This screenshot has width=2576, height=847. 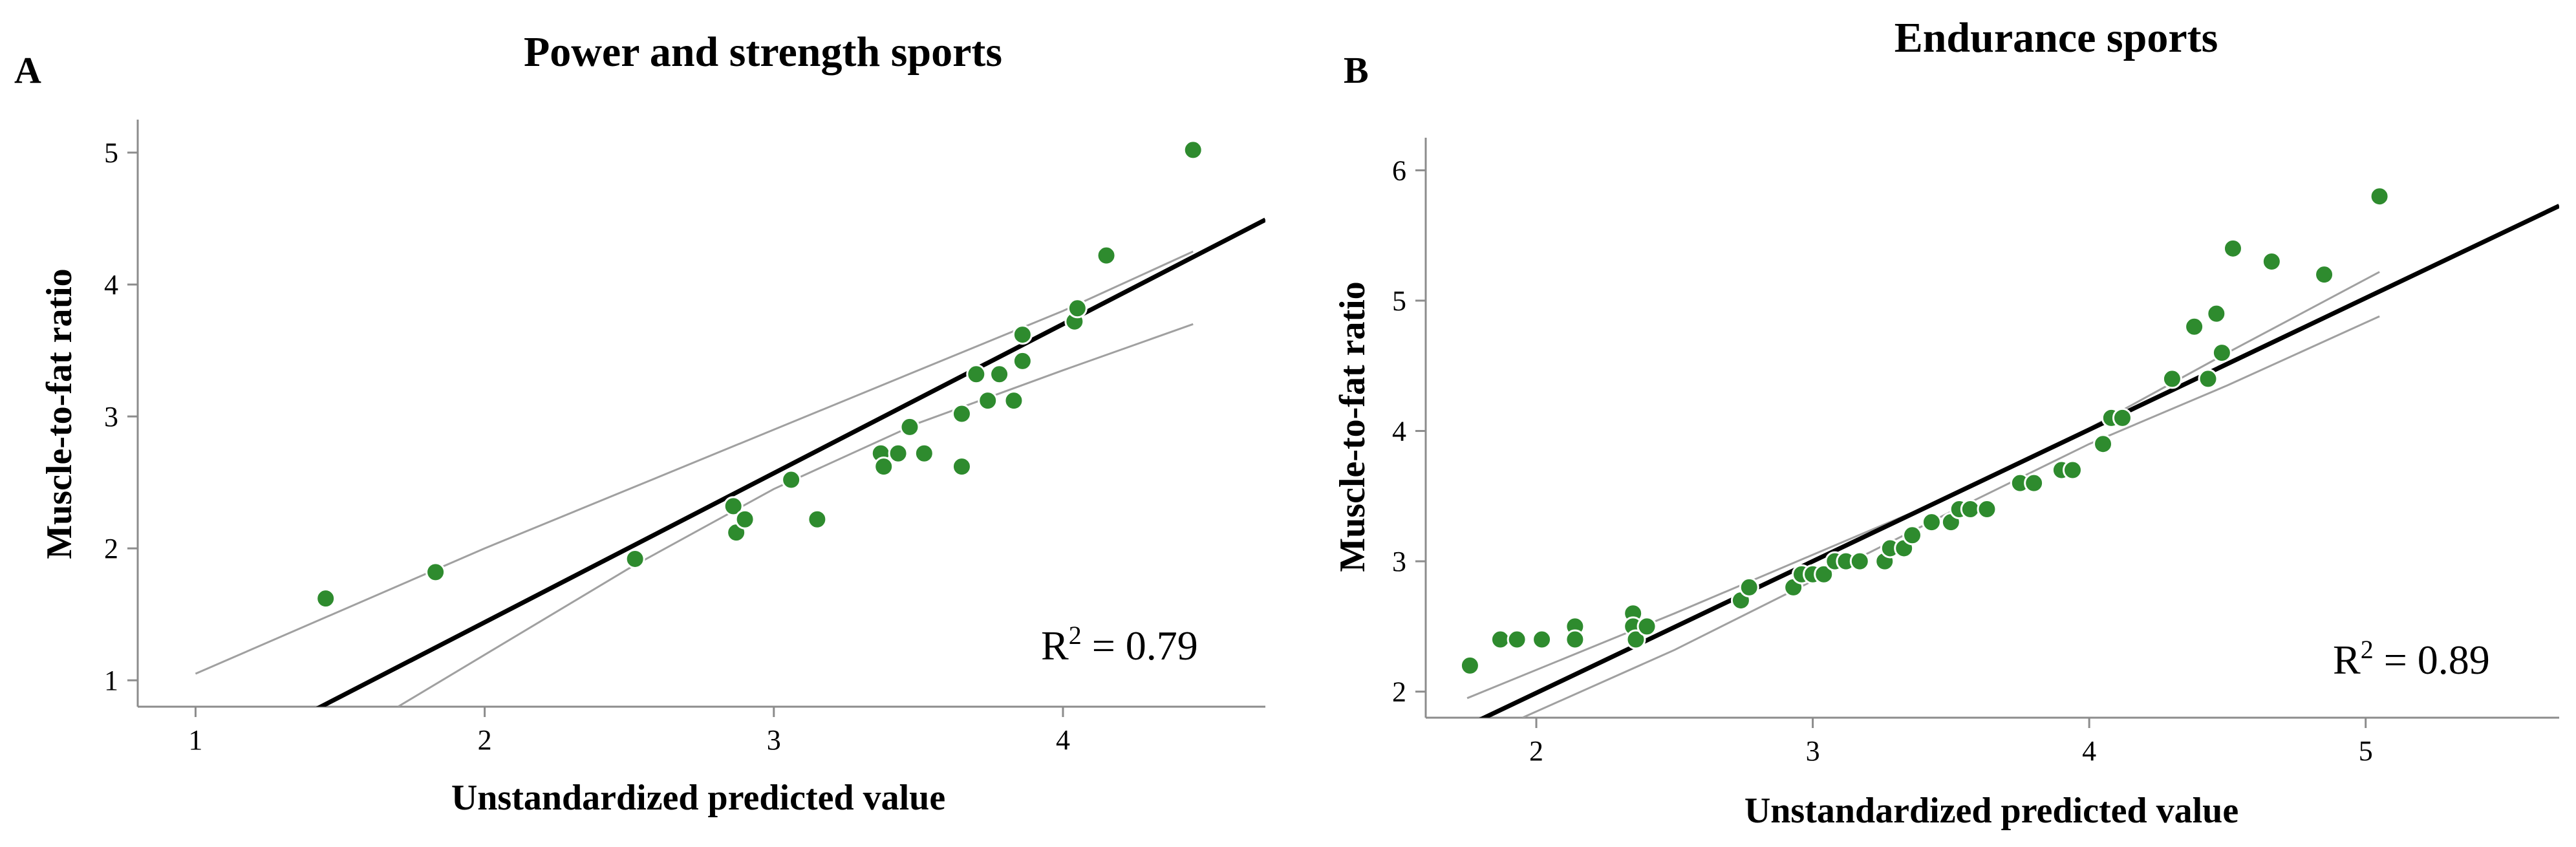 What do you see at coordinates (59, 413) in the screenshot?
I see `panel-a-y-axis-label: Muscle-to-fat ratio` at bounding box center [59, 413].